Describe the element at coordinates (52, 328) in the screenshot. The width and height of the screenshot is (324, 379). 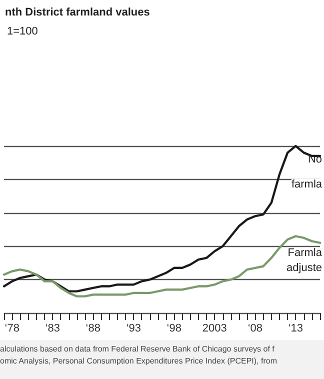
I see `x-tick-label: ‘83` at that location.